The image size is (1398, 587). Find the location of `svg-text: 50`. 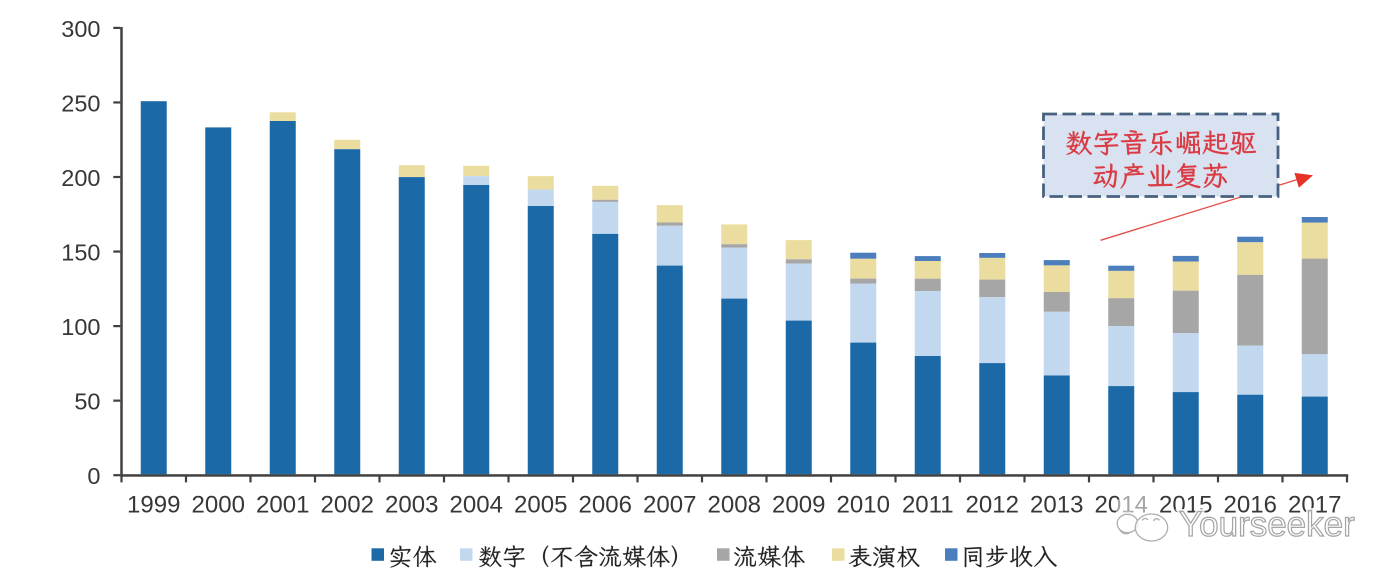

svg-text: 50 is located at coordinates (87, 402).